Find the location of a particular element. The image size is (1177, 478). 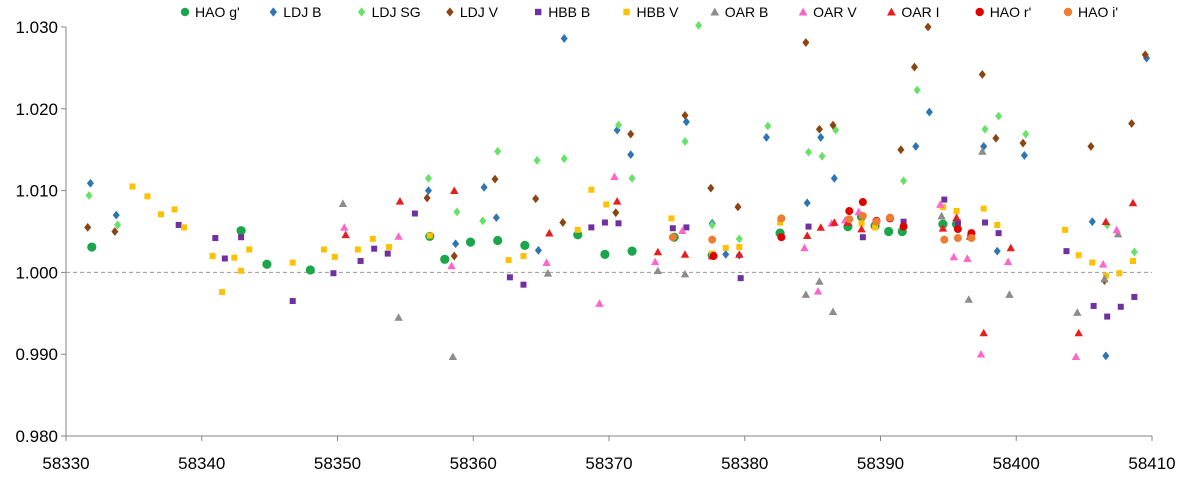

x-tick-label: 58360 is located at coordinates (473, 463).